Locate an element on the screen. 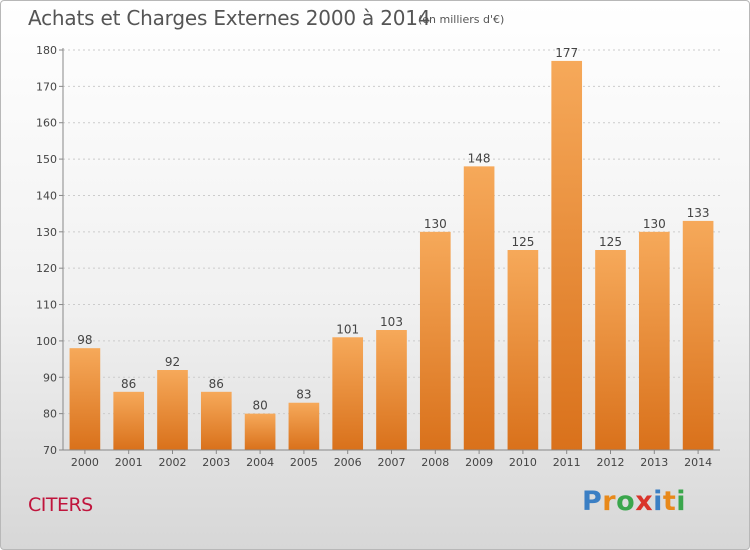  logo-letter: x is located at coordinates (644, 501).